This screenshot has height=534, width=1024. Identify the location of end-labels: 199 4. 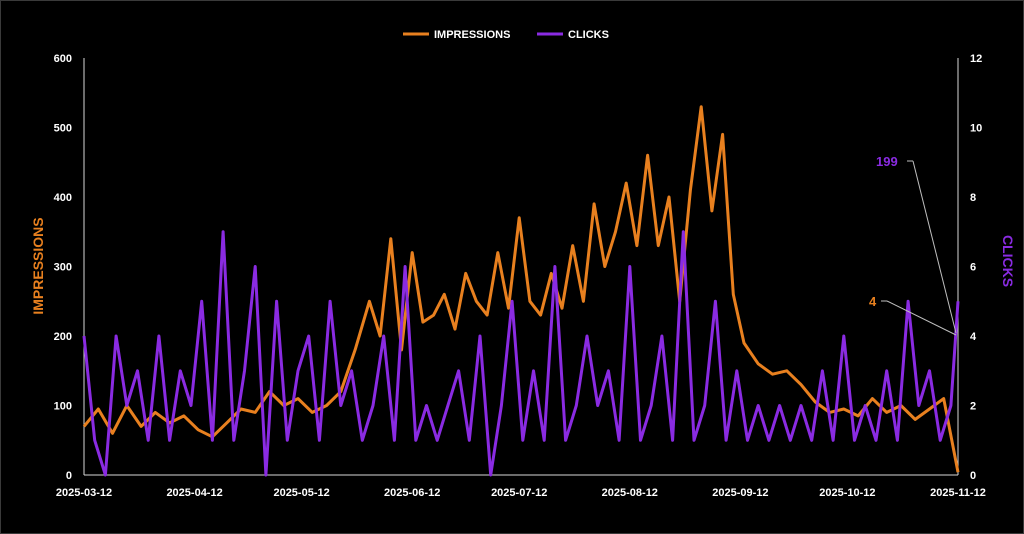
(913, 245).